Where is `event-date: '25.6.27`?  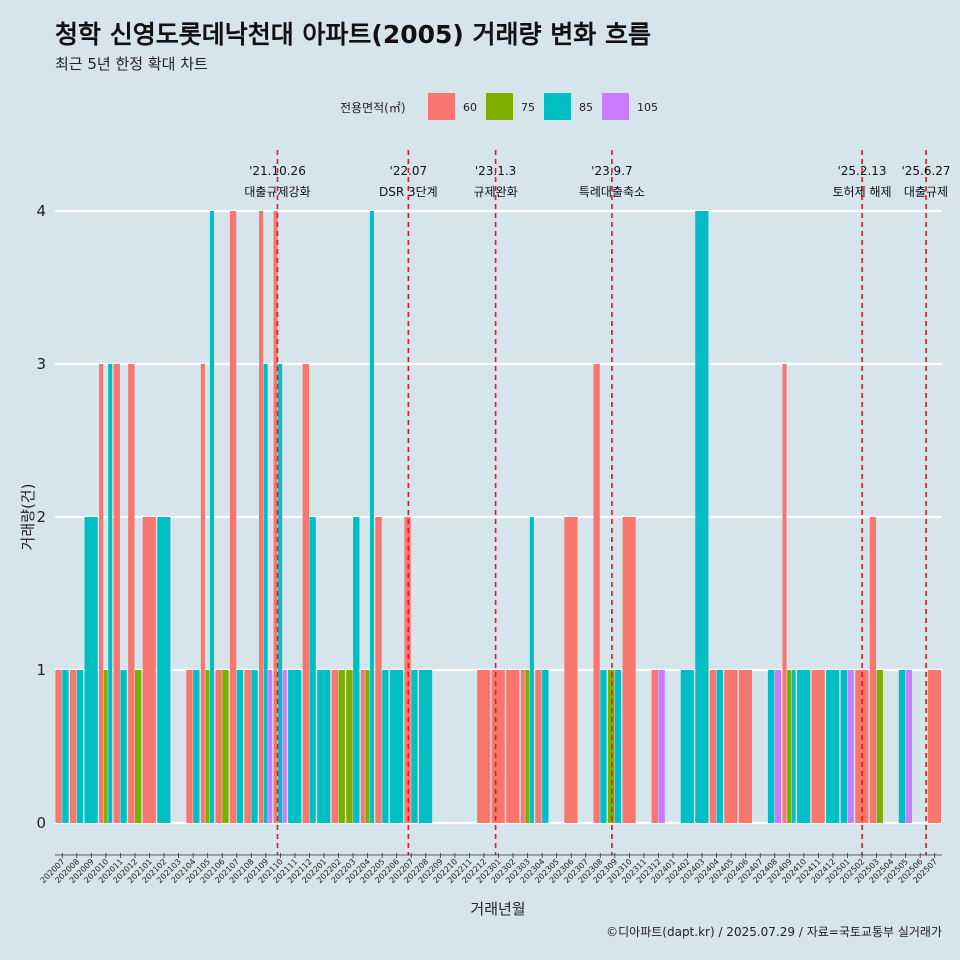
event-date: '25.6.27 is located at coordinates (925, 171).